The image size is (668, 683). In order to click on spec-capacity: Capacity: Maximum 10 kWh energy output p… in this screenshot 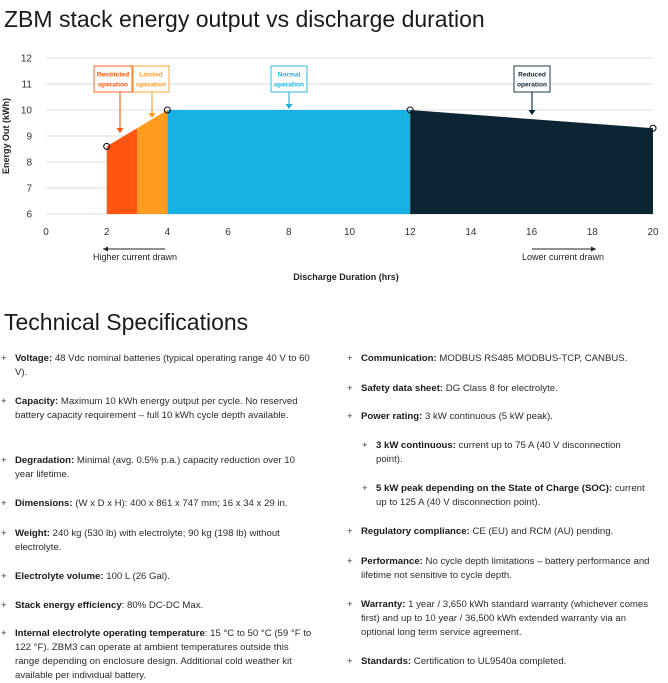, I will do `click(157, 409)`.